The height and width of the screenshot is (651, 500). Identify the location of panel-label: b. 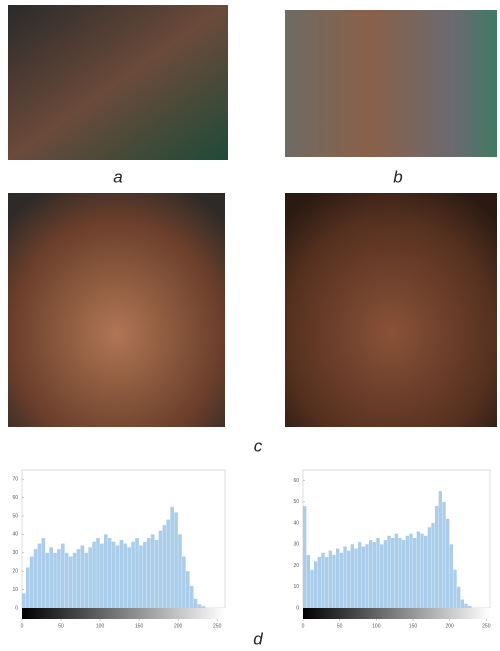
(397, 176).